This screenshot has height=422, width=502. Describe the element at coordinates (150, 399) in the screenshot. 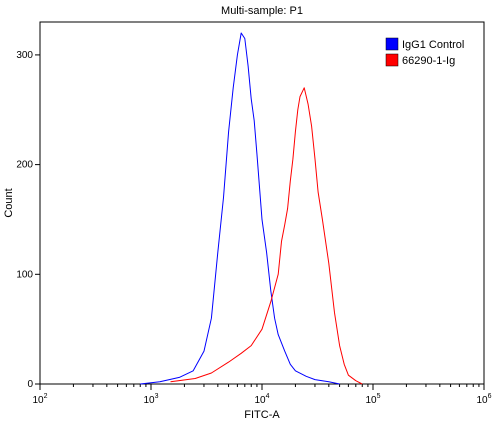

I see `x-tick-label: 10³` at that location.